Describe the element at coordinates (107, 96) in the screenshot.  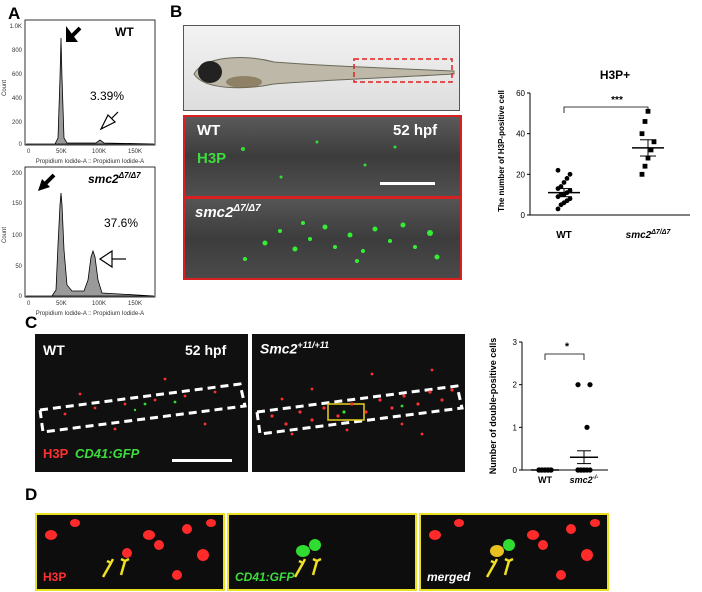
I see `percent-label: 3.39%` at that location.